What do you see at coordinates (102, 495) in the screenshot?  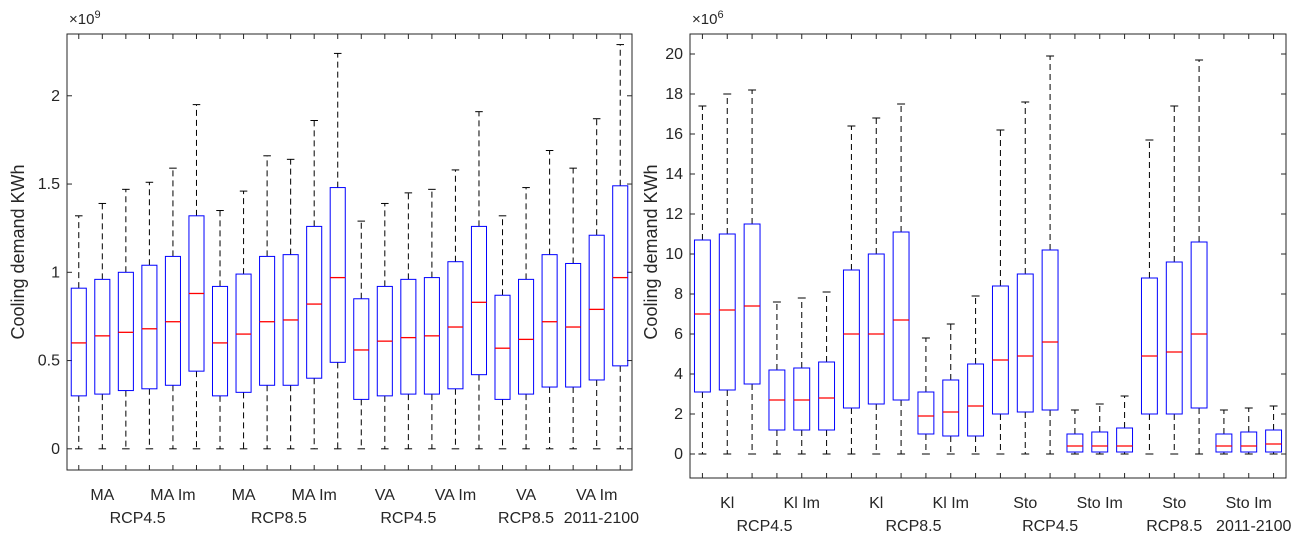 I see `x-category-label: MA` at bounding box center [102, 495].